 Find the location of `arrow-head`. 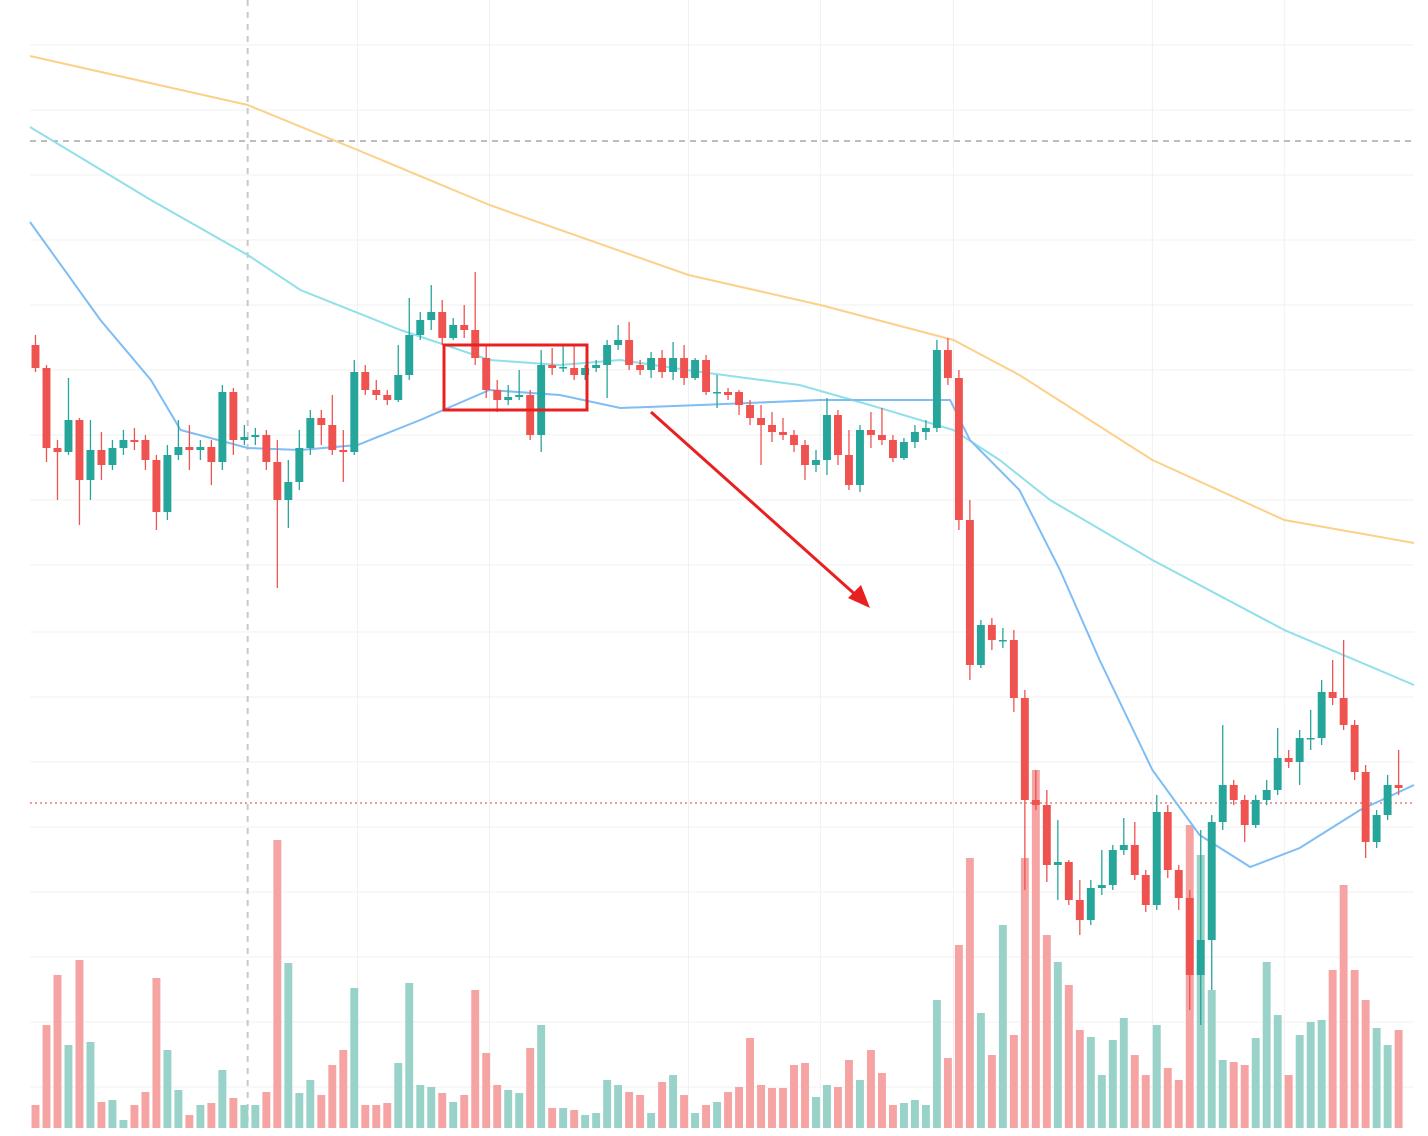

arrow-head is located at coordinates (859, 596).